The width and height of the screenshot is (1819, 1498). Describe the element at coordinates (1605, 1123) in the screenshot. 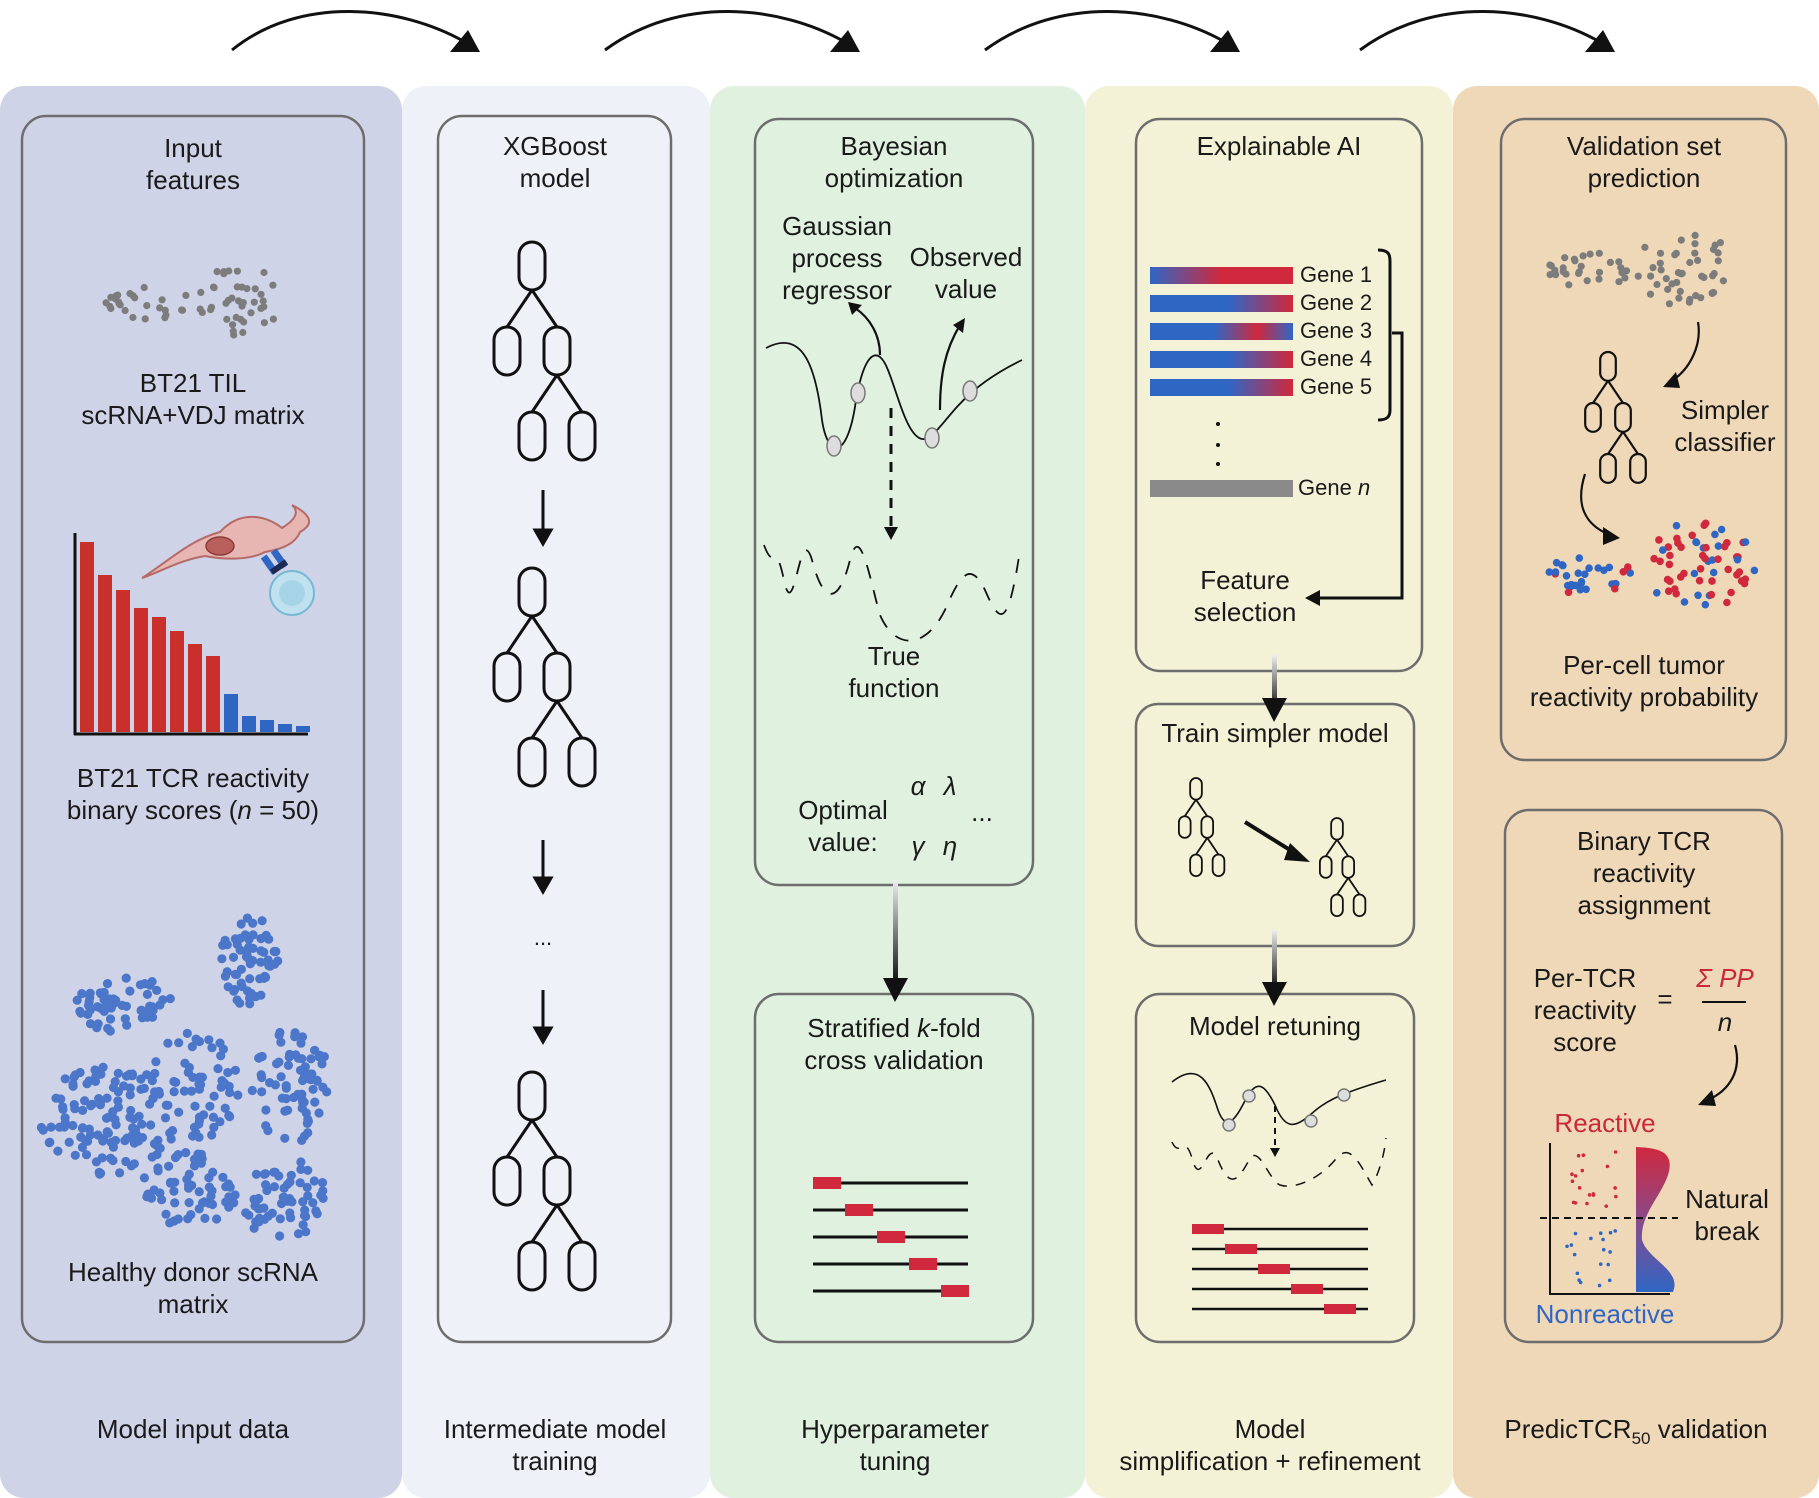

I see `reactive-label: Reactive` at that location.